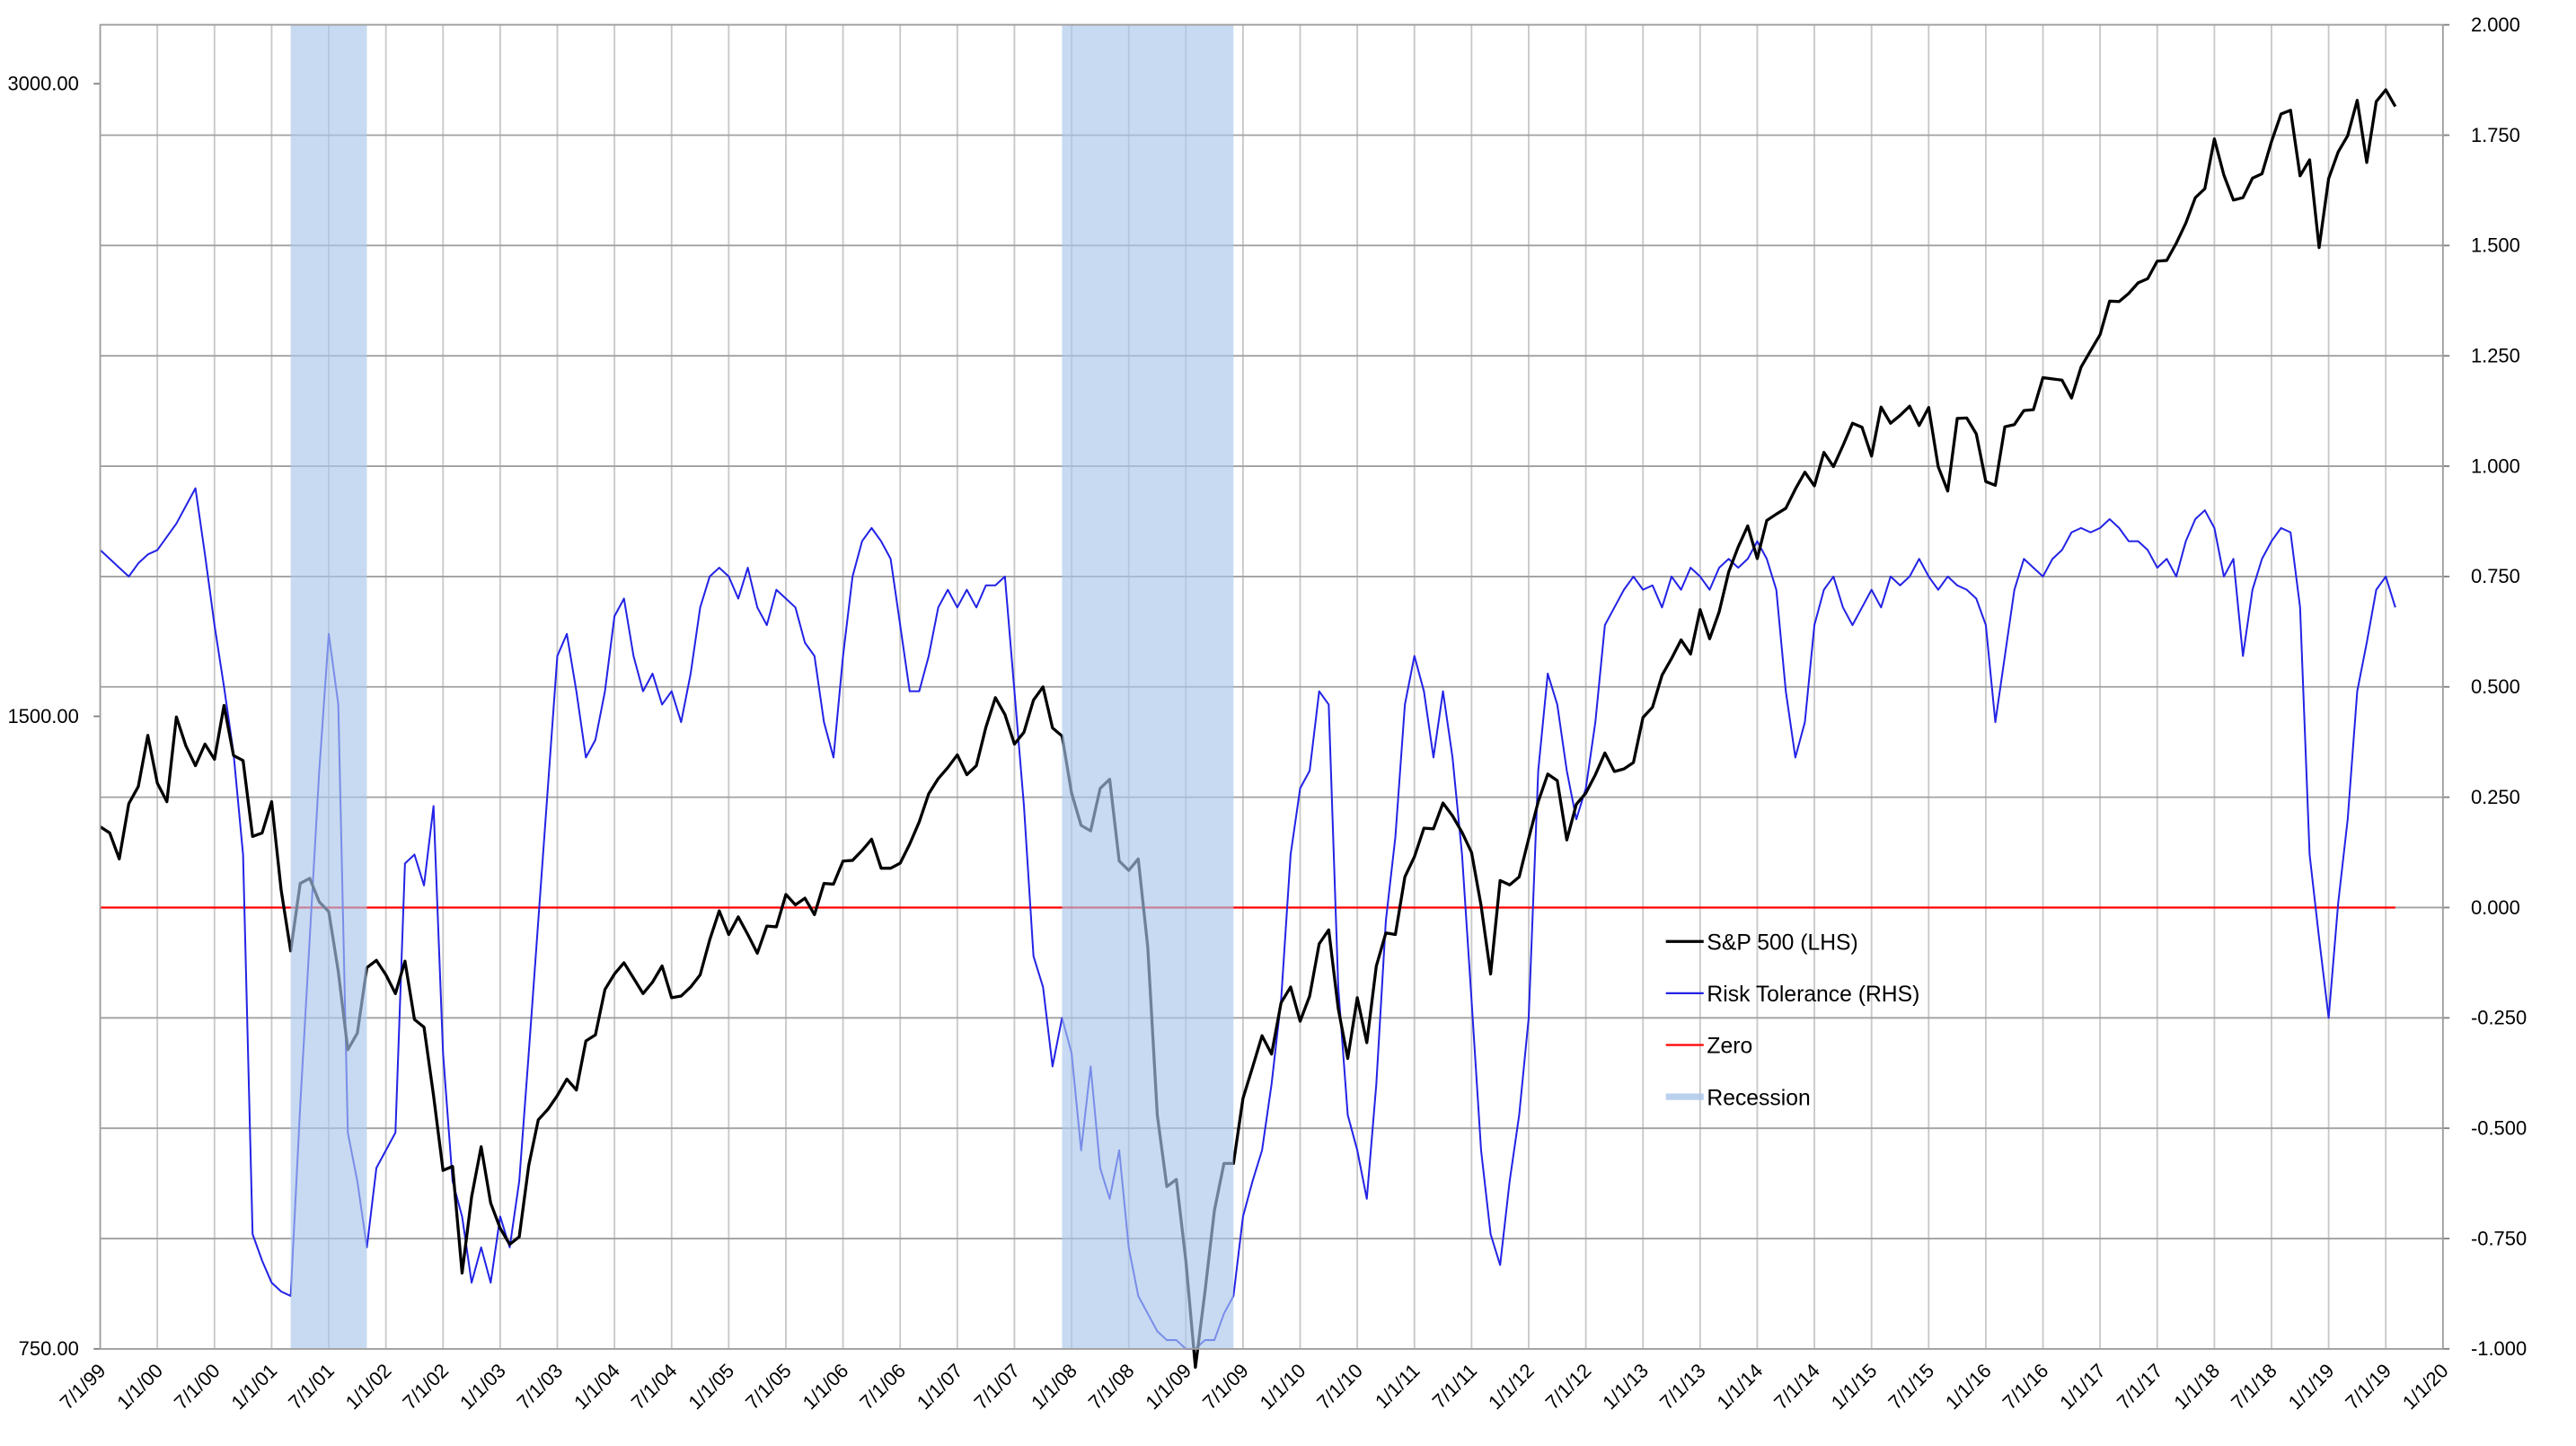 The height and width of the screenshot is (1446, 2576). What do you see at coordinates (1813, 995) in the screenshot?
I see `legend-label: Risk Tolerance (RHS)` at bounding box center [1813, 995].